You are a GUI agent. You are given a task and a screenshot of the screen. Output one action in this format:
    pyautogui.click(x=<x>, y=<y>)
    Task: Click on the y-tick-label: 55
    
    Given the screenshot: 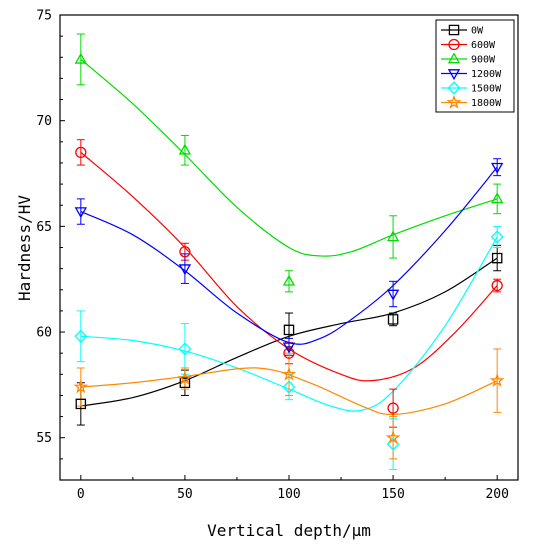 What is the action you would take?
    pyautogui.click(x=44, y=438)
    